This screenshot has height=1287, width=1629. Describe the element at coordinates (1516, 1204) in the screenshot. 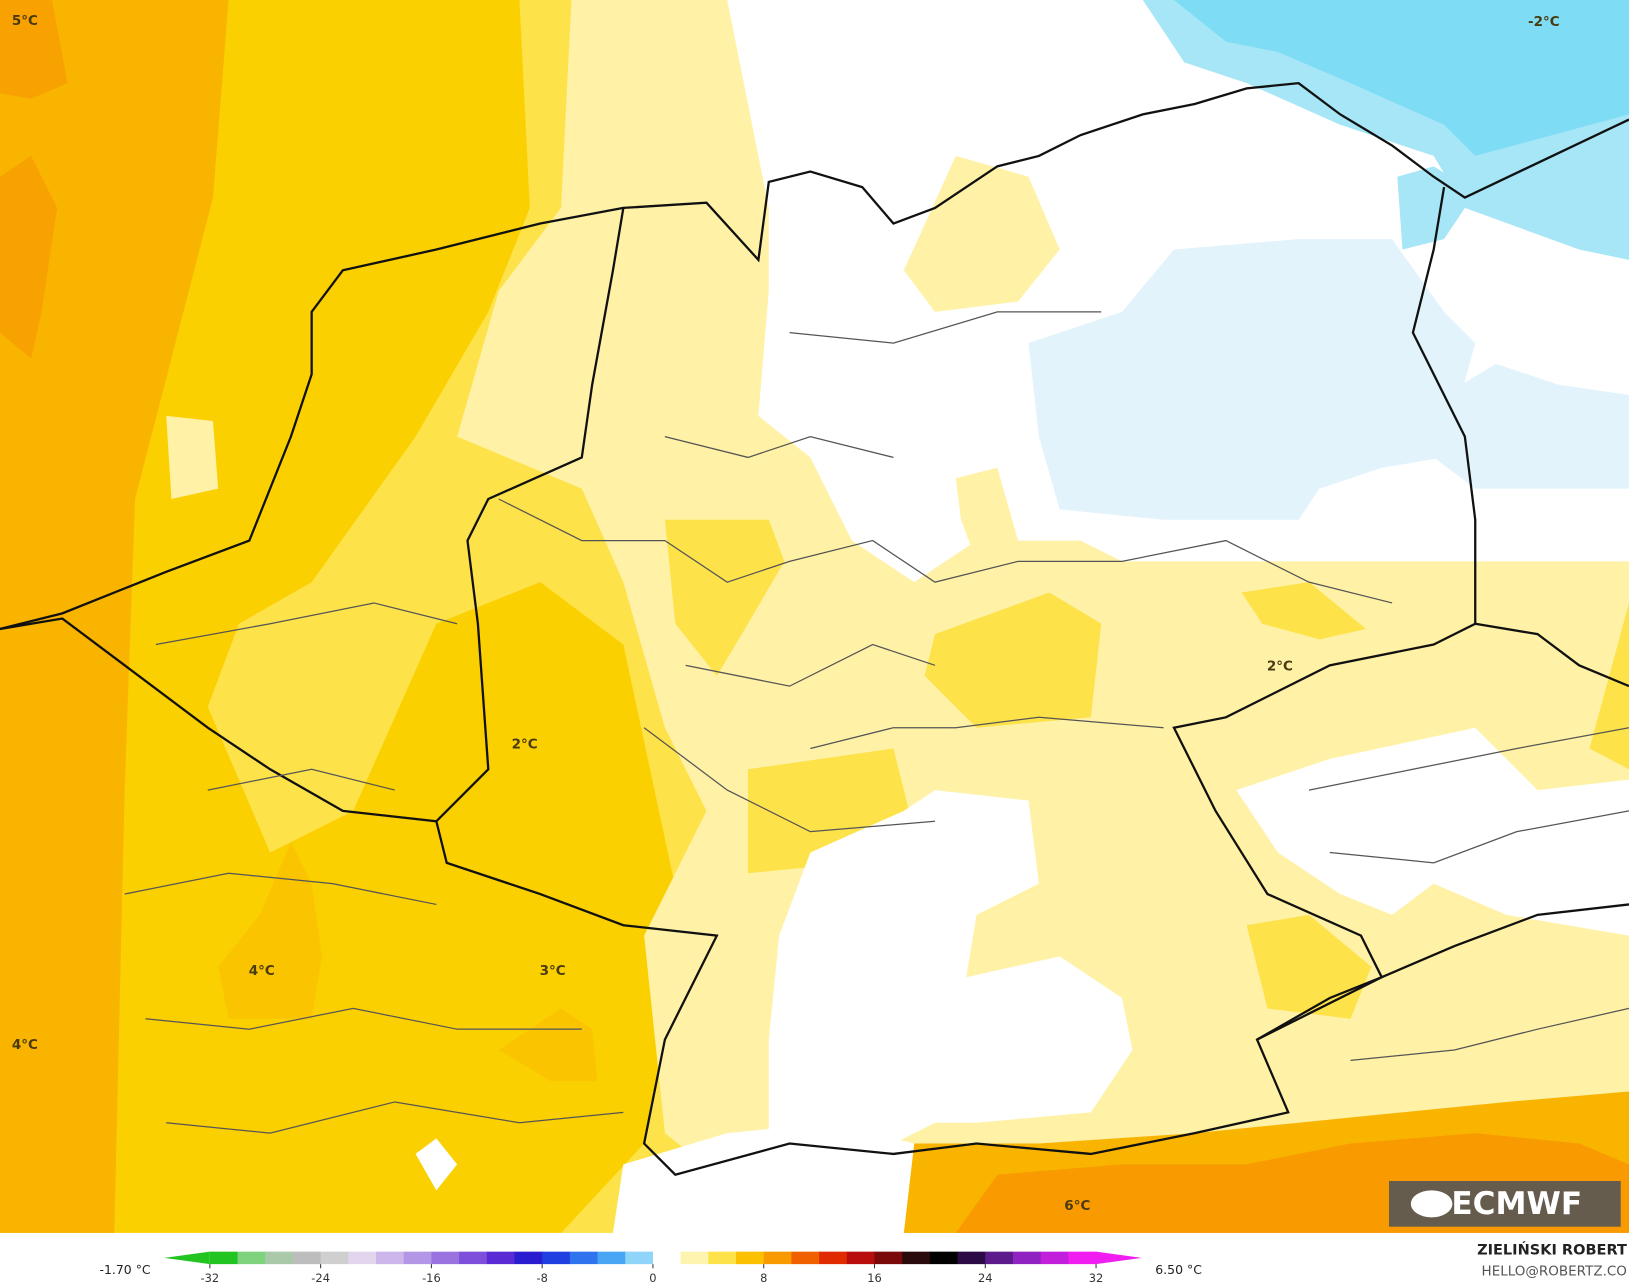

I see `logo-text: ECMWF` at that location.